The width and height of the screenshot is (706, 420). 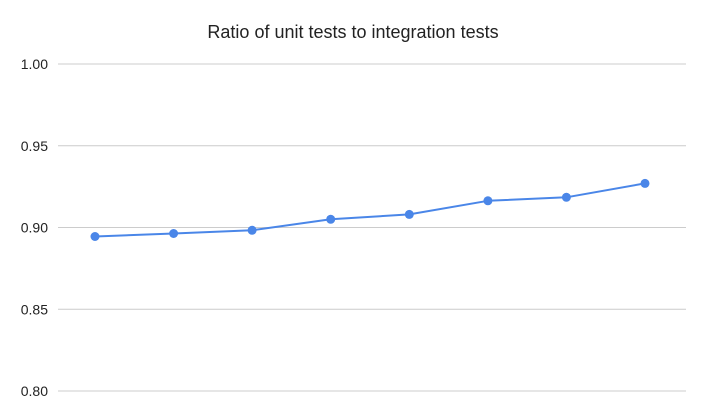 I want to click on y-axis-tick-labels: 0.80 0.85 0.90 0.95 1.00, so click(x=34, y=227).